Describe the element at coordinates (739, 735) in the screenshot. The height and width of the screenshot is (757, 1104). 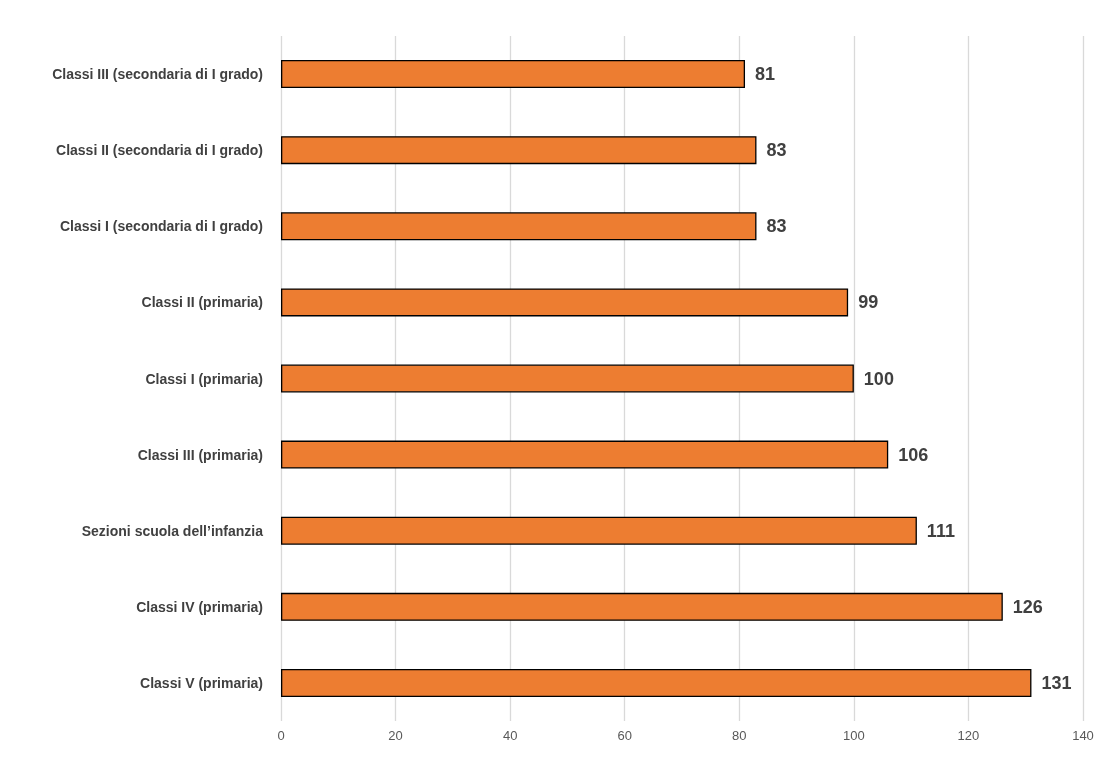
I see `x-tick-label: 80` at that location.